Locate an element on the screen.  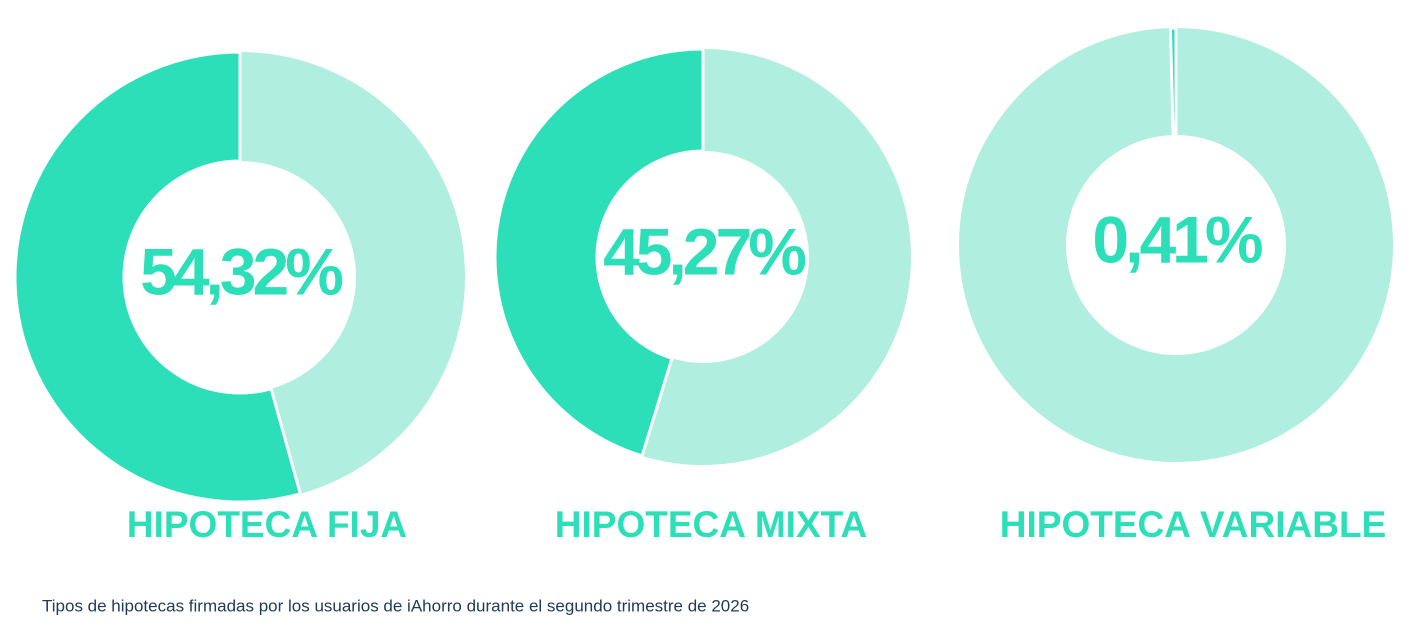
donut-title: HIPOTECA VARIABLE is located at coordinates (1193, 524).